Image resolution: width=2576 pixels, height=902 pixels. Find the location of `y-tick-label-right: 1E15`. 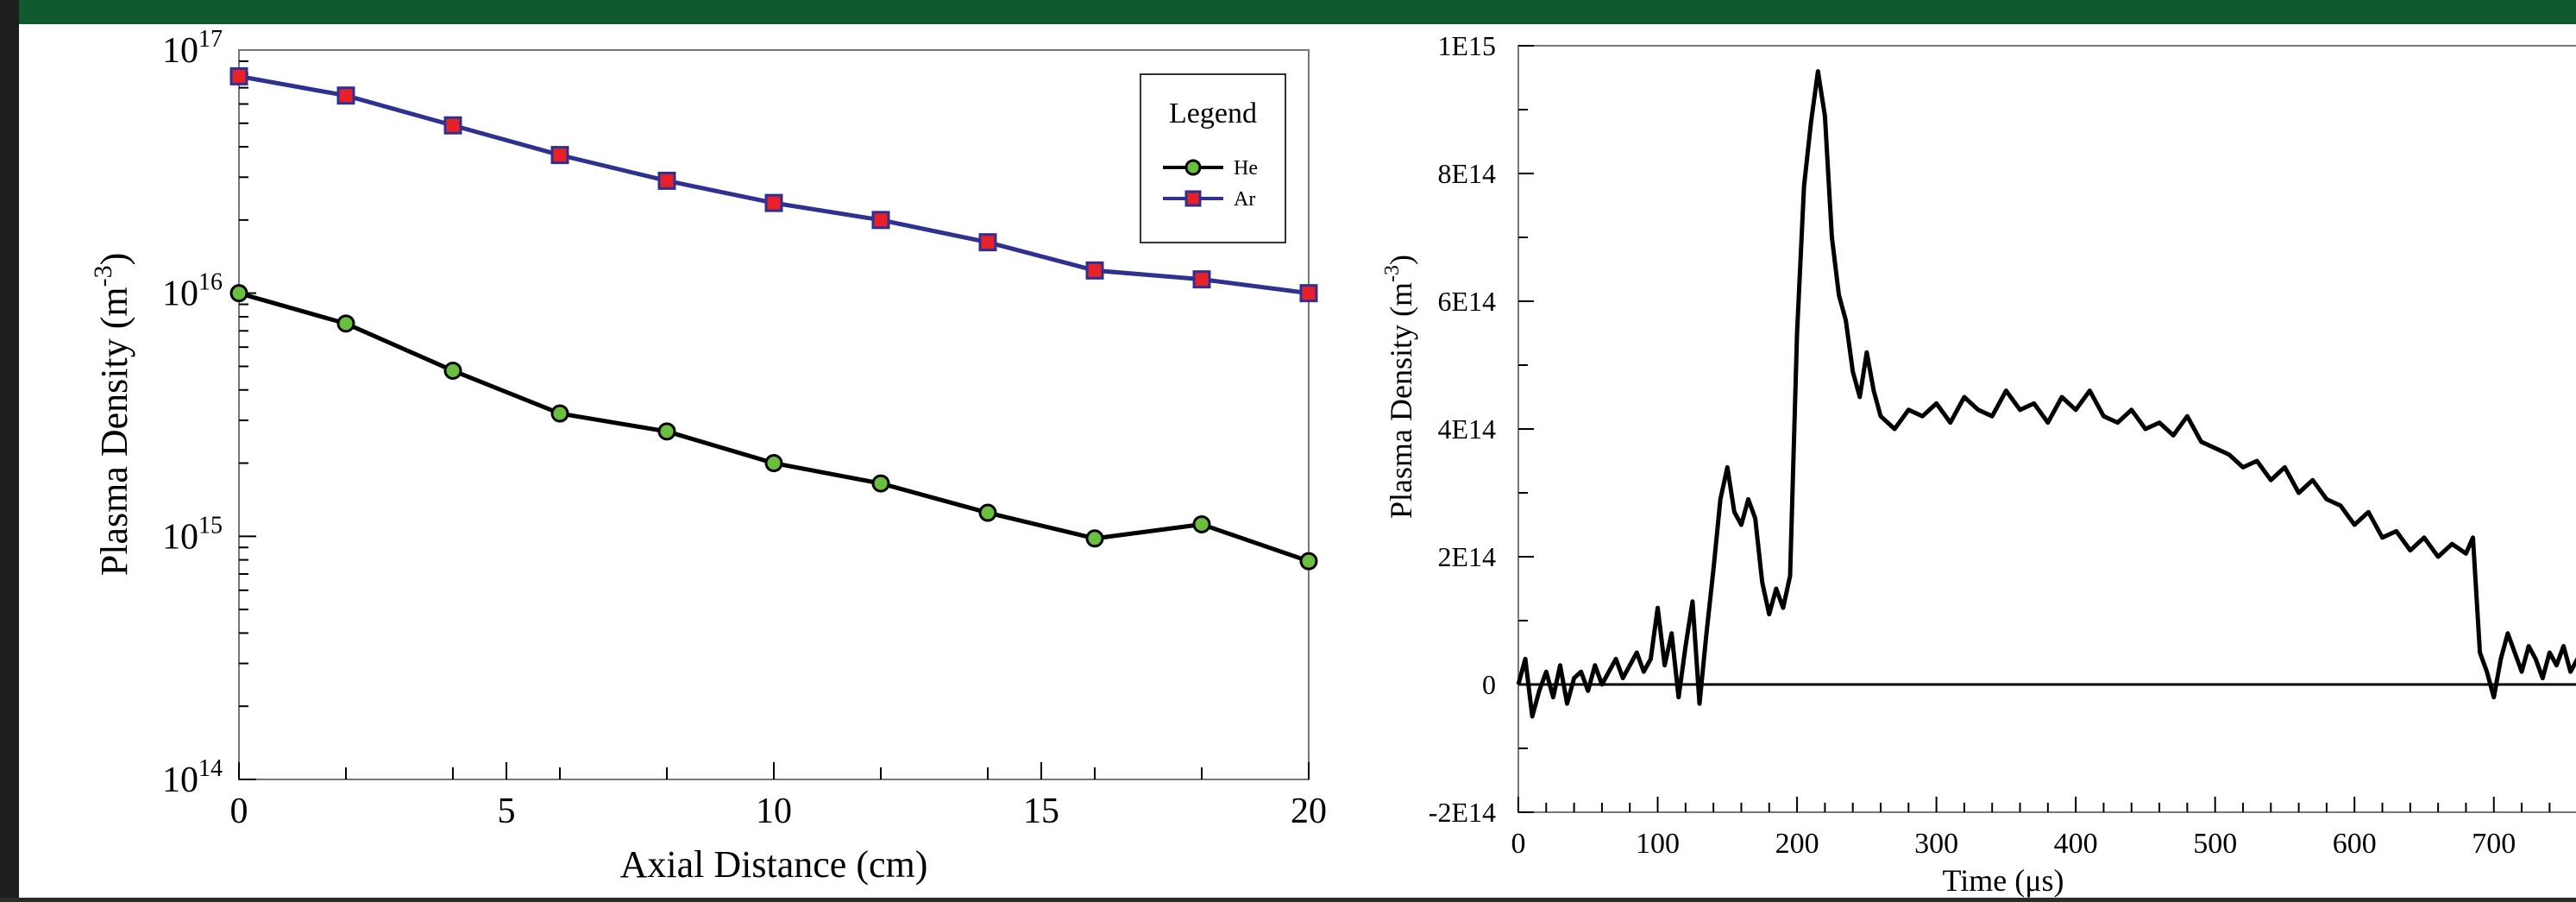

y-tick-label-right: 1E15 is located at coordinates (1466, 45).